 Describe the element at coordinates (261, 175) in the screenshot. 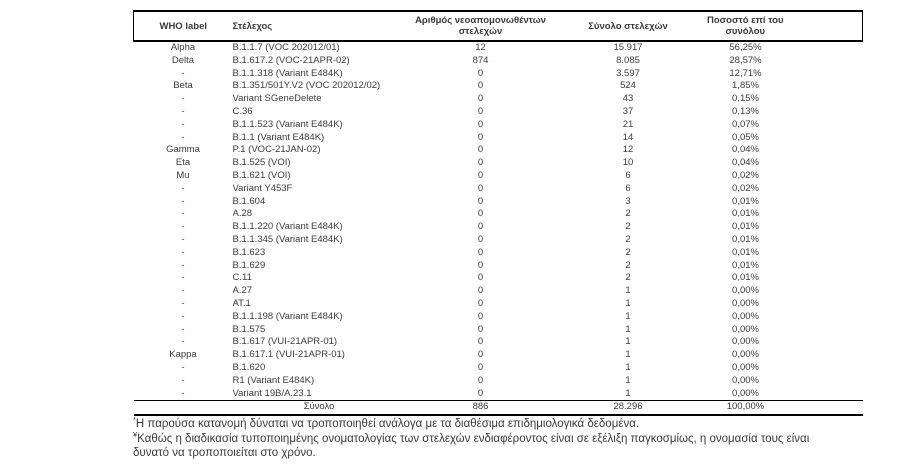

I see `table-cell: B.1.621 (VOI)` at that location.